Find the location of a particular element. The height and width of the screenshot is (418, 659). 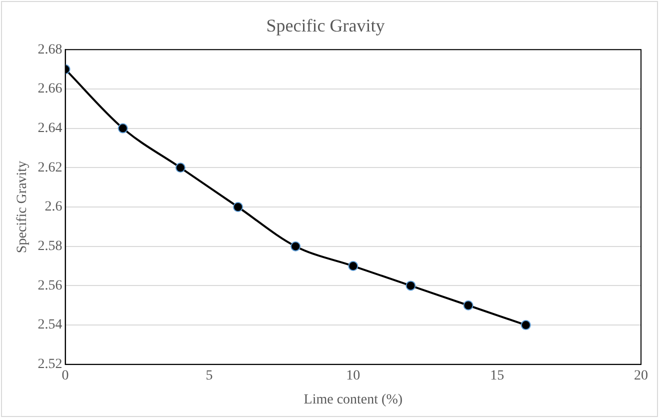

chart-title: Specific Gravity is located at coordinates (325, 26).